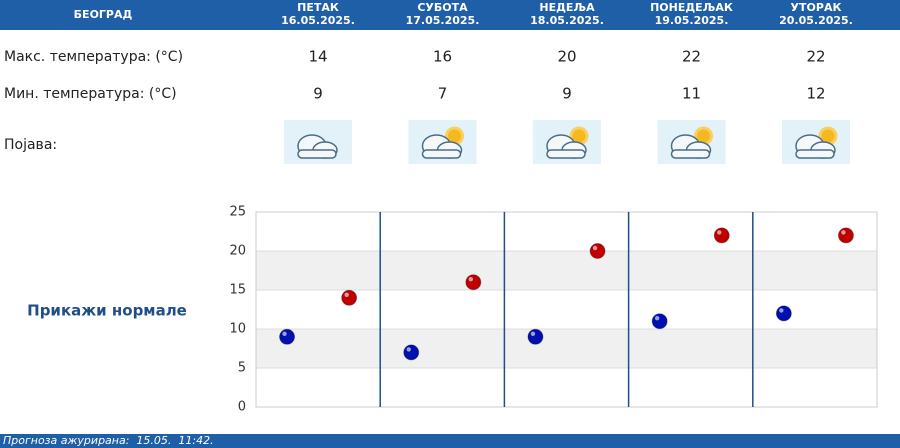 This screenshot has width=900, height=448. What do you see at coordinates (317, 57) in the screenshot?
I see `max-value: 14` at bounding box center [317, 57].